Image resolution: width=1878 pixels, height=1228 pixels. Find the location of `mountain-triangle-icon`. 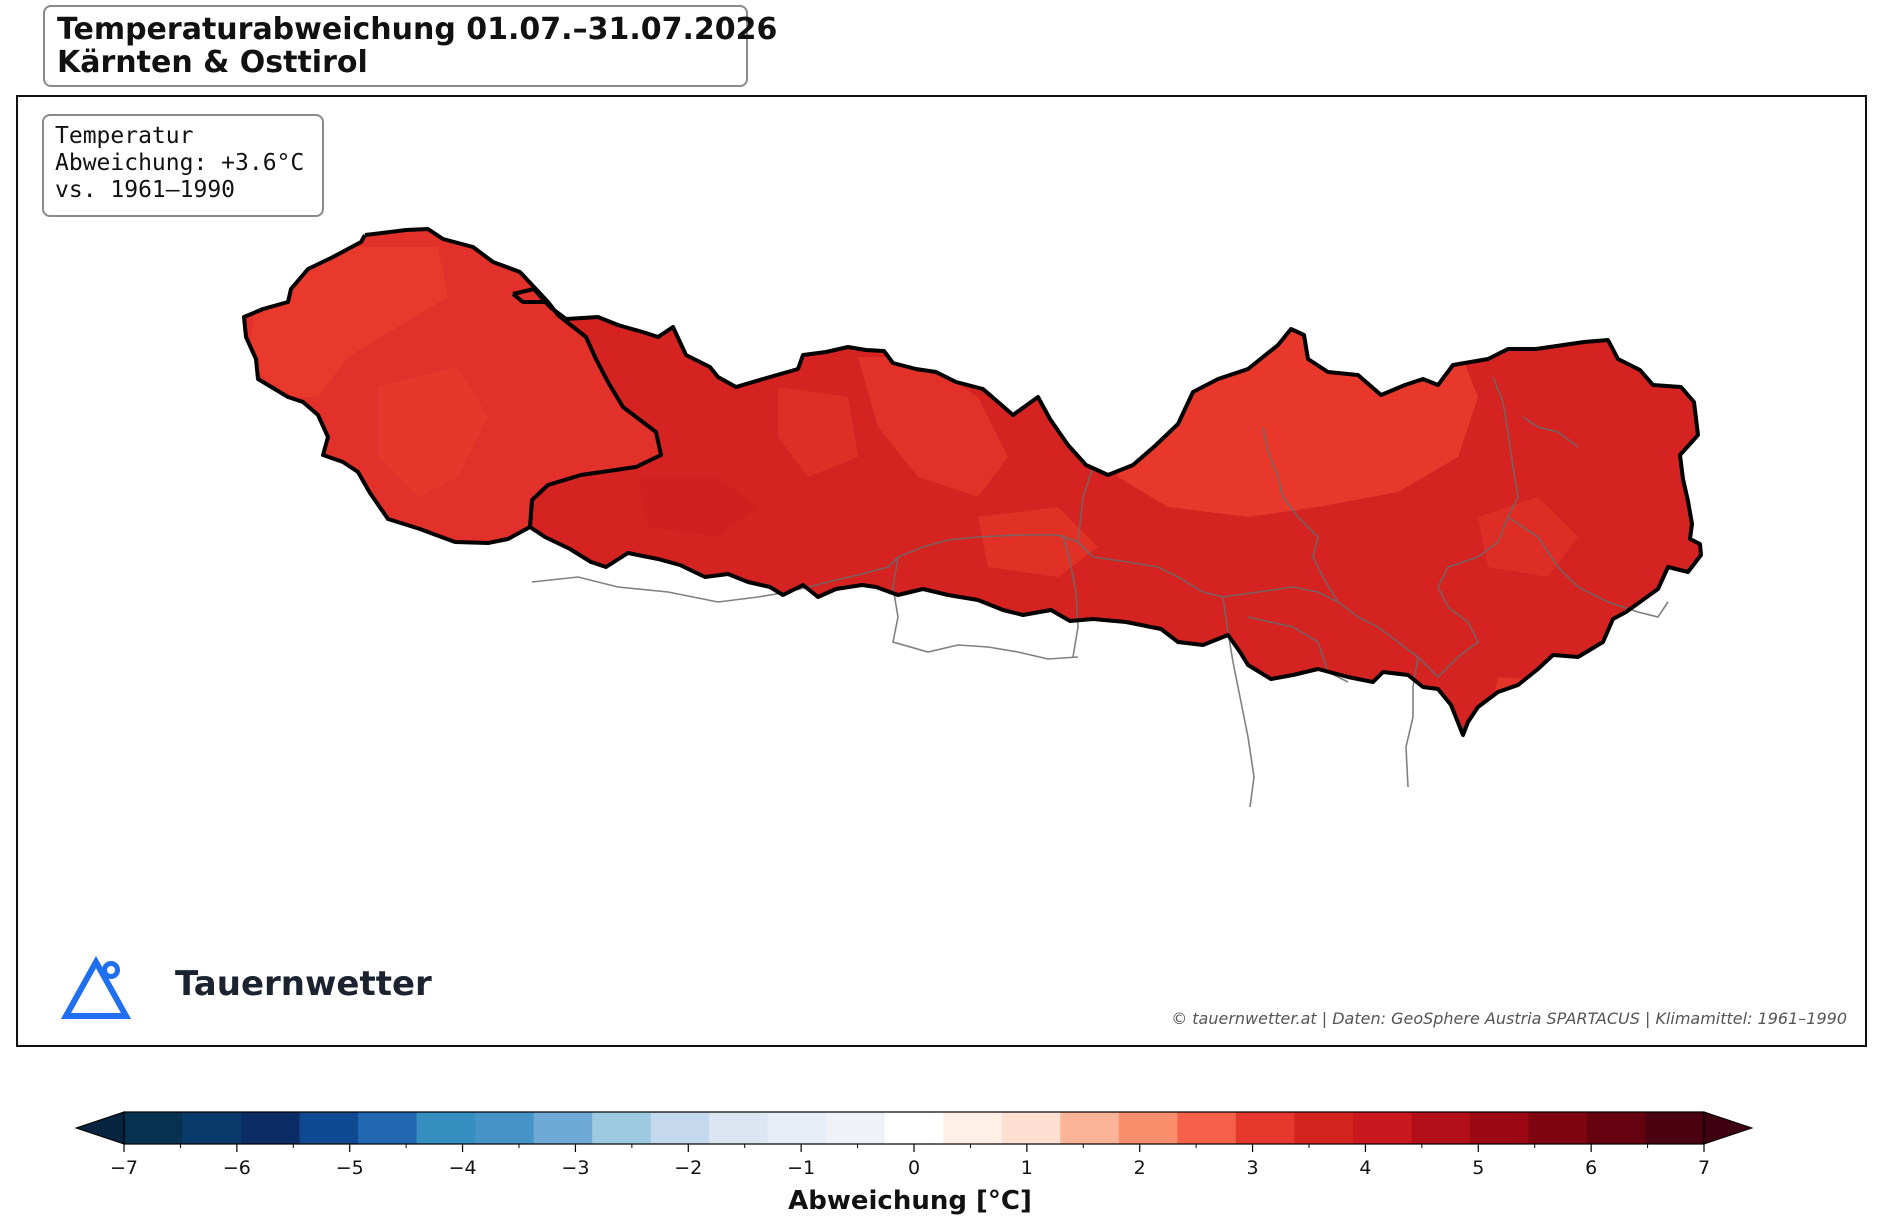

mountain-triangle-icon is located at coordinates (96, 987).